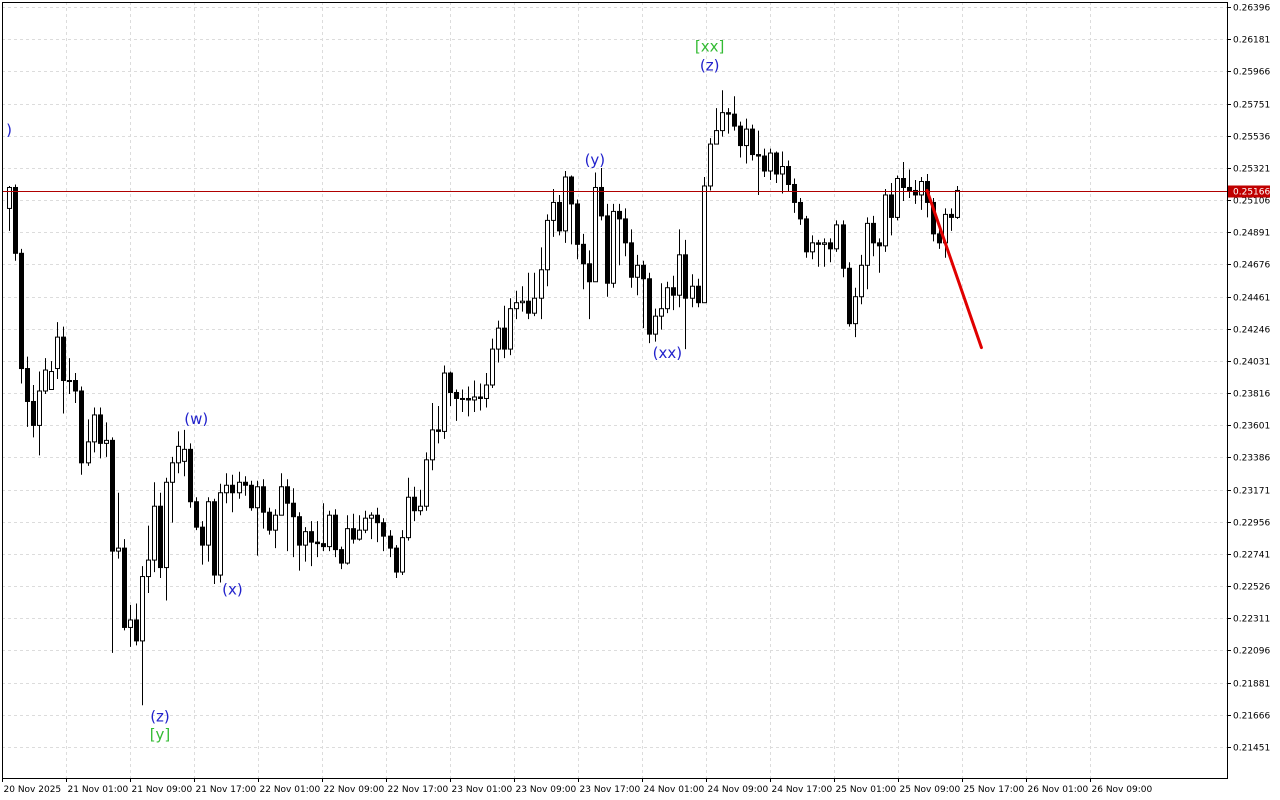  What do you see at coordinates (1251, 202) in the screenshot?
I see `price-tick-label: 0.25106` at bounding box center [1251, 202].